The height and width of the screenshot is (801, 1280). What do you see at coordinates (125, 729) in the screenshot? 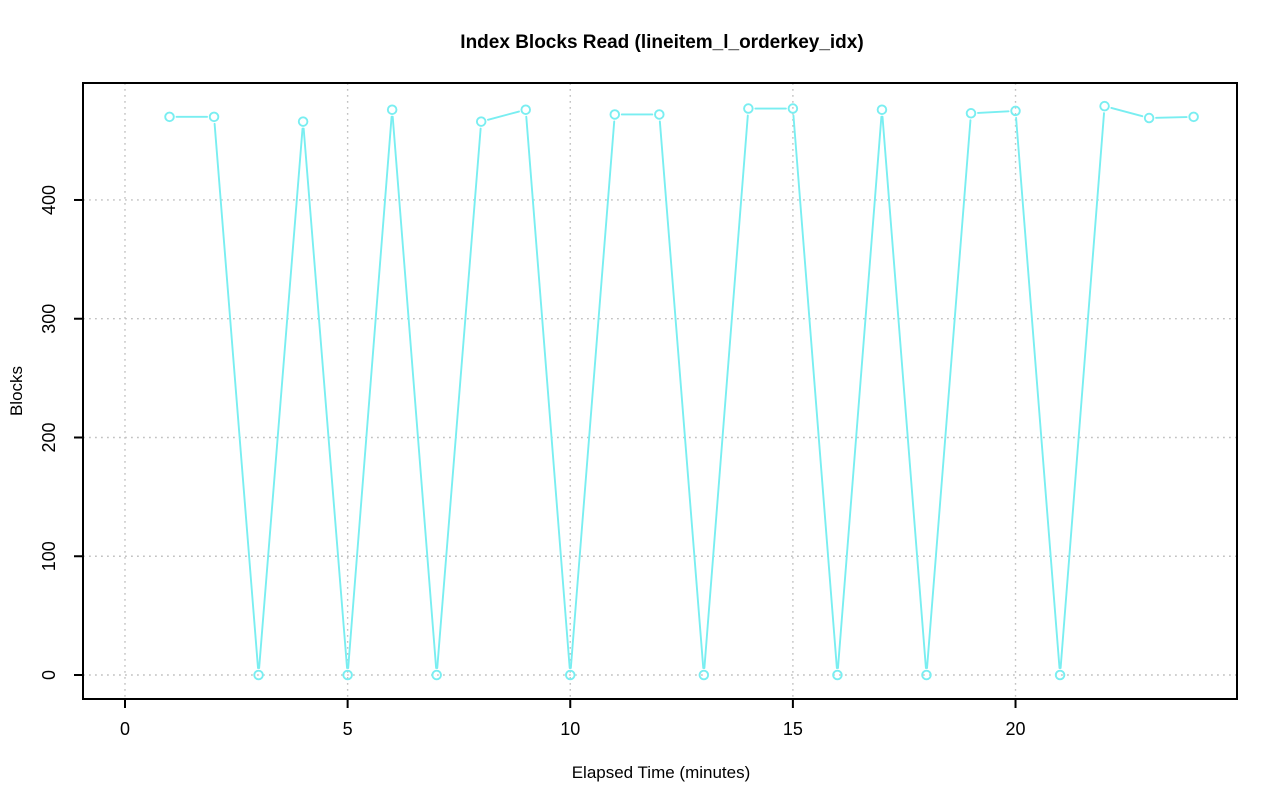
I see `x-tick-label: 0` at bounding box center [125, 729].